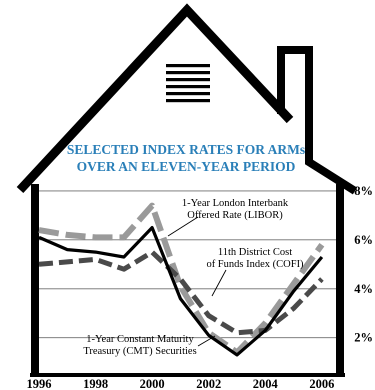  Describe the element at coordinates (255, 264) in the screenshot. I see `annotation-1-line-1: of Funds Index (COFI)` at that location.